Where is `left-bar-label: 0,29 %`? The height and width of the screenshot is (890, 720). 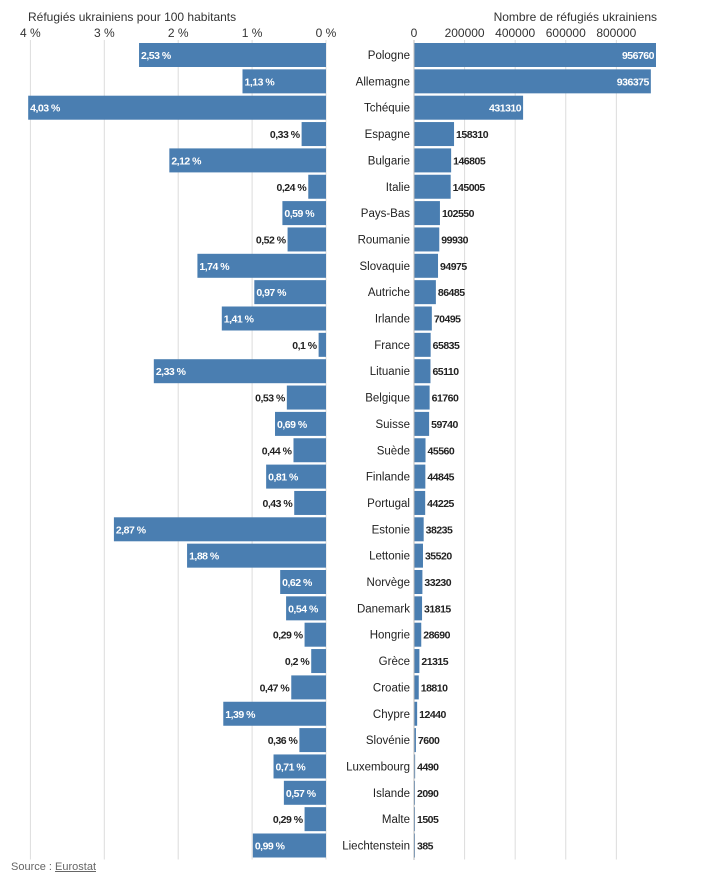
left-bar-label: 0,29 % is located at coordinates (288, 636).